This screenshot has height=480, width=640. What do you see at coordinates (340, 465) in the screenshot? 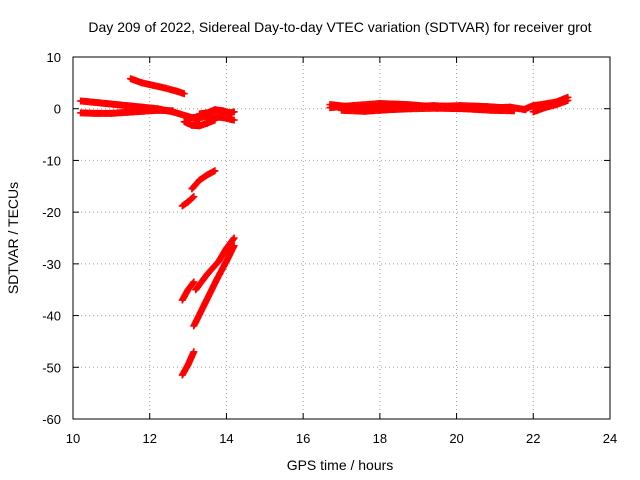
I see `x-axis-label: GPS time / hours` at bounding box center [340, 465].